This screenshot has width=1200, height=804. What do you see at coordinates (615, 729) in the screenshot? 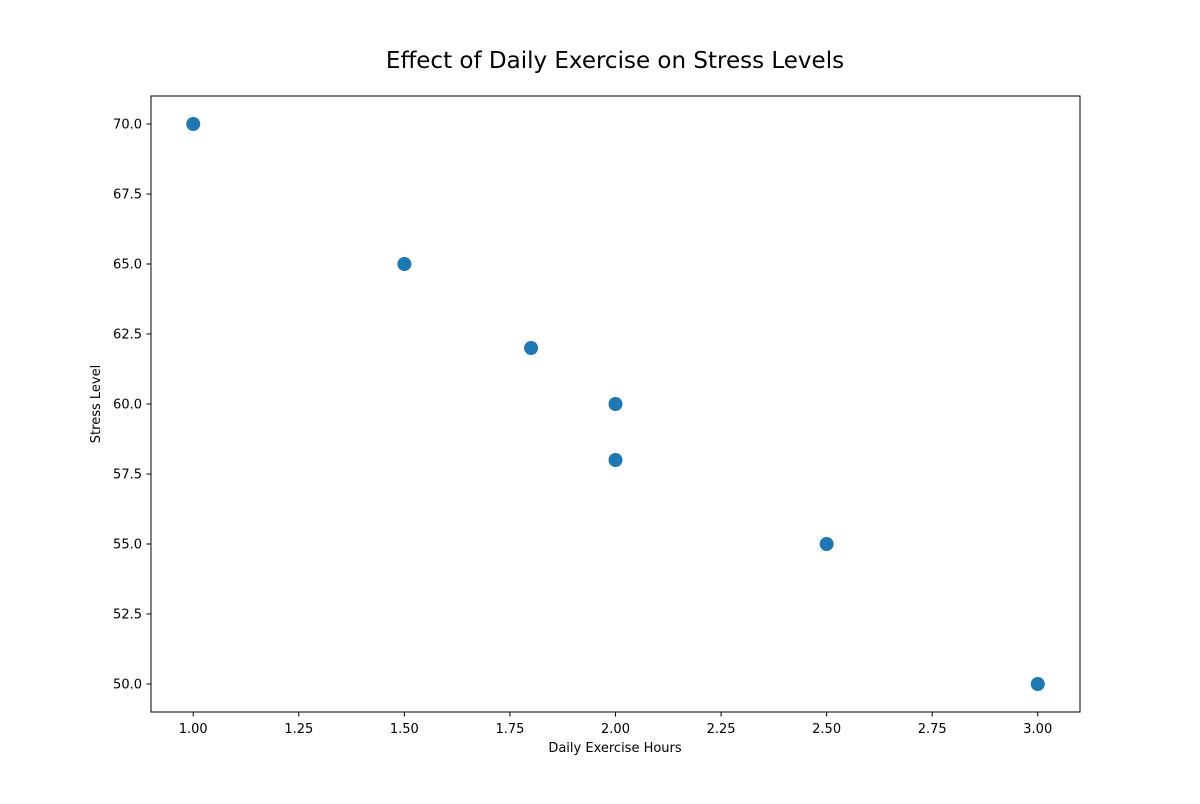
I see `x-tick-label: 2.00` at bounding box center [615, 729].